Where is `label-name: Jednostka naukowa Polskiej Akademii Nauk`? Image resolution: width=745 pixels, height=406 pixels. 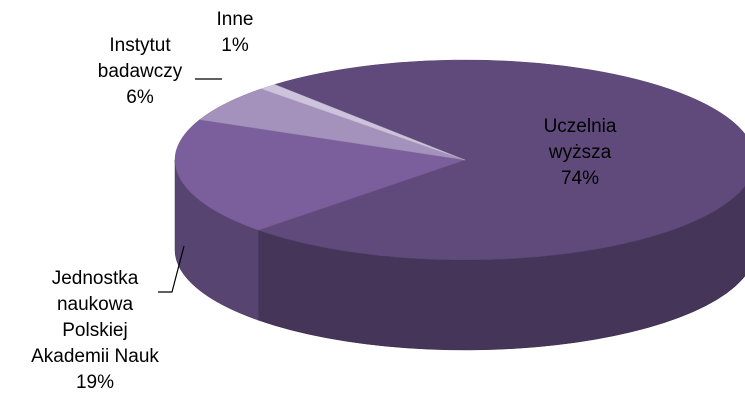 label-name: Jednostka naukowa Polskiej Akademii Nauk is located at coordinates (95, 317).